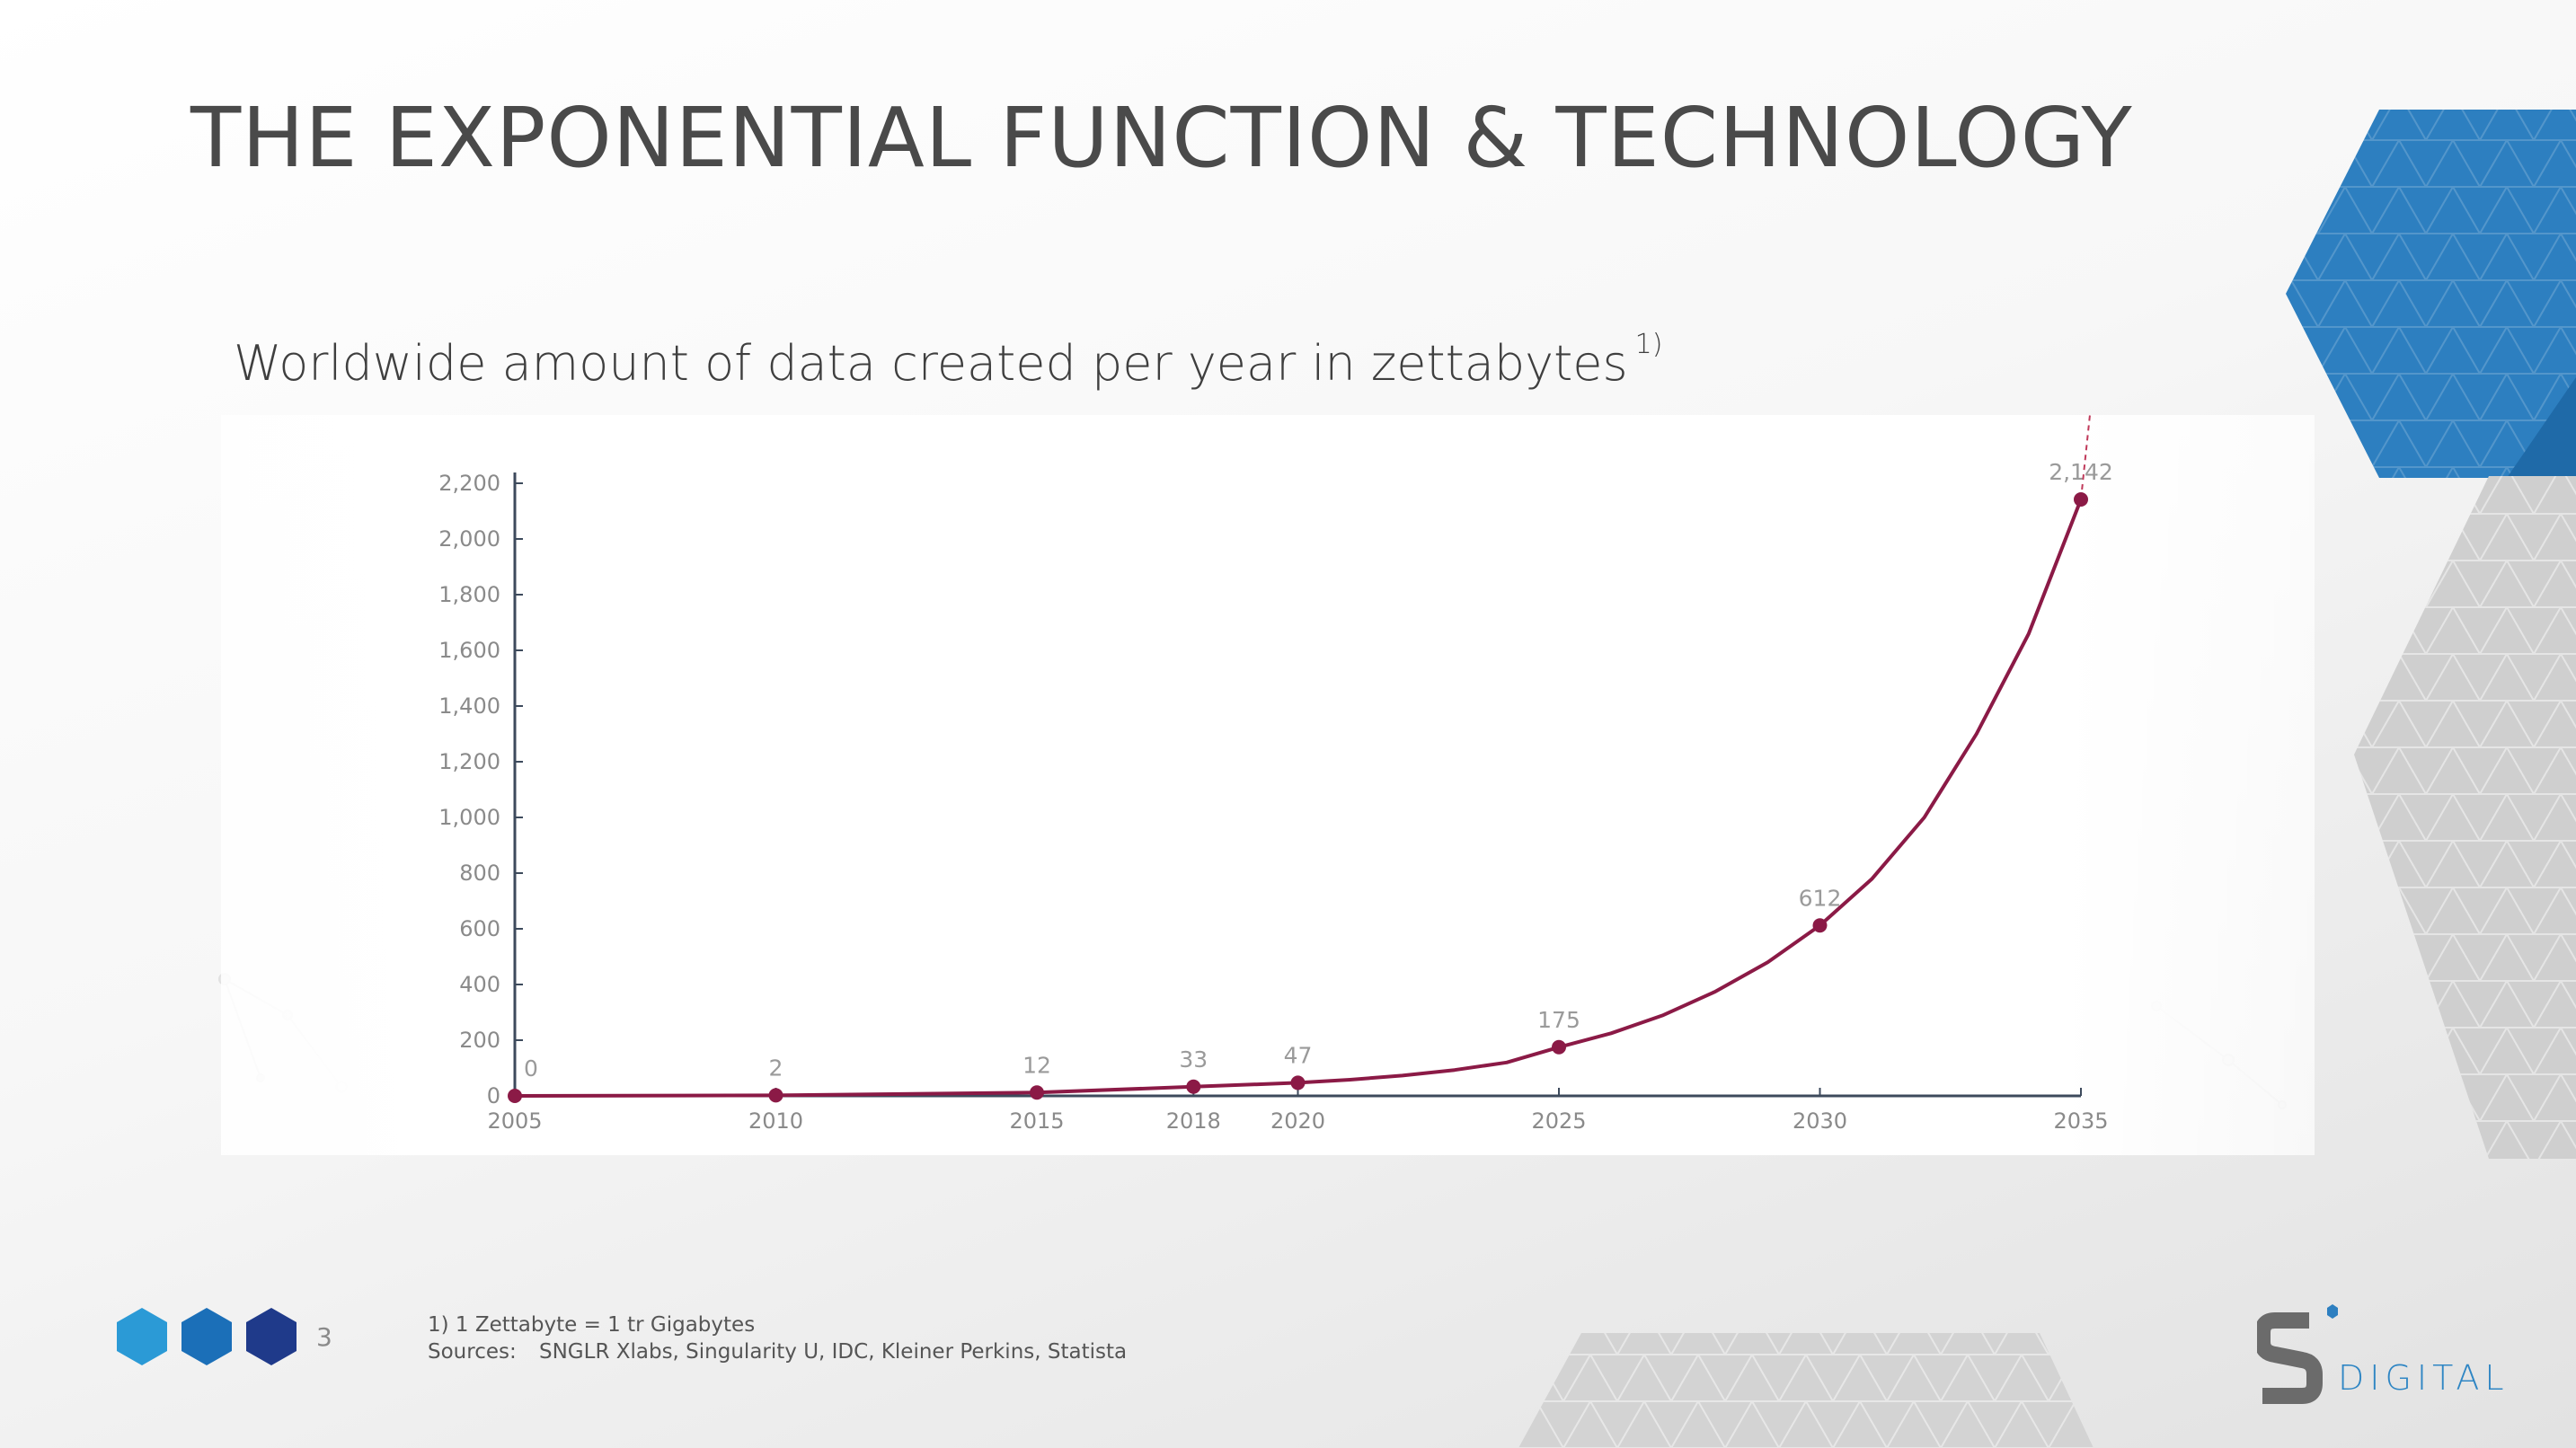 The height and width of the screenshot is (1448, 2576). Describe the element at coordinates (1036, 1065) in the screenshot. I see `data-label: 12` at that location.